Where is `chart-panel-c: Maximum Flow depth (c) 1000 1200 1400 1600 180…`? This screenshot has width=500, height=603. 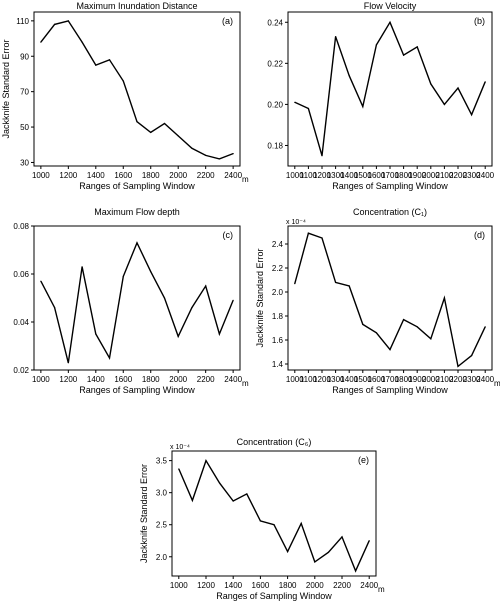 chart-panel-c: Maximum Flow depth (c) 1000 1200 1400 1600 180… is located at coordinates (131, 301).